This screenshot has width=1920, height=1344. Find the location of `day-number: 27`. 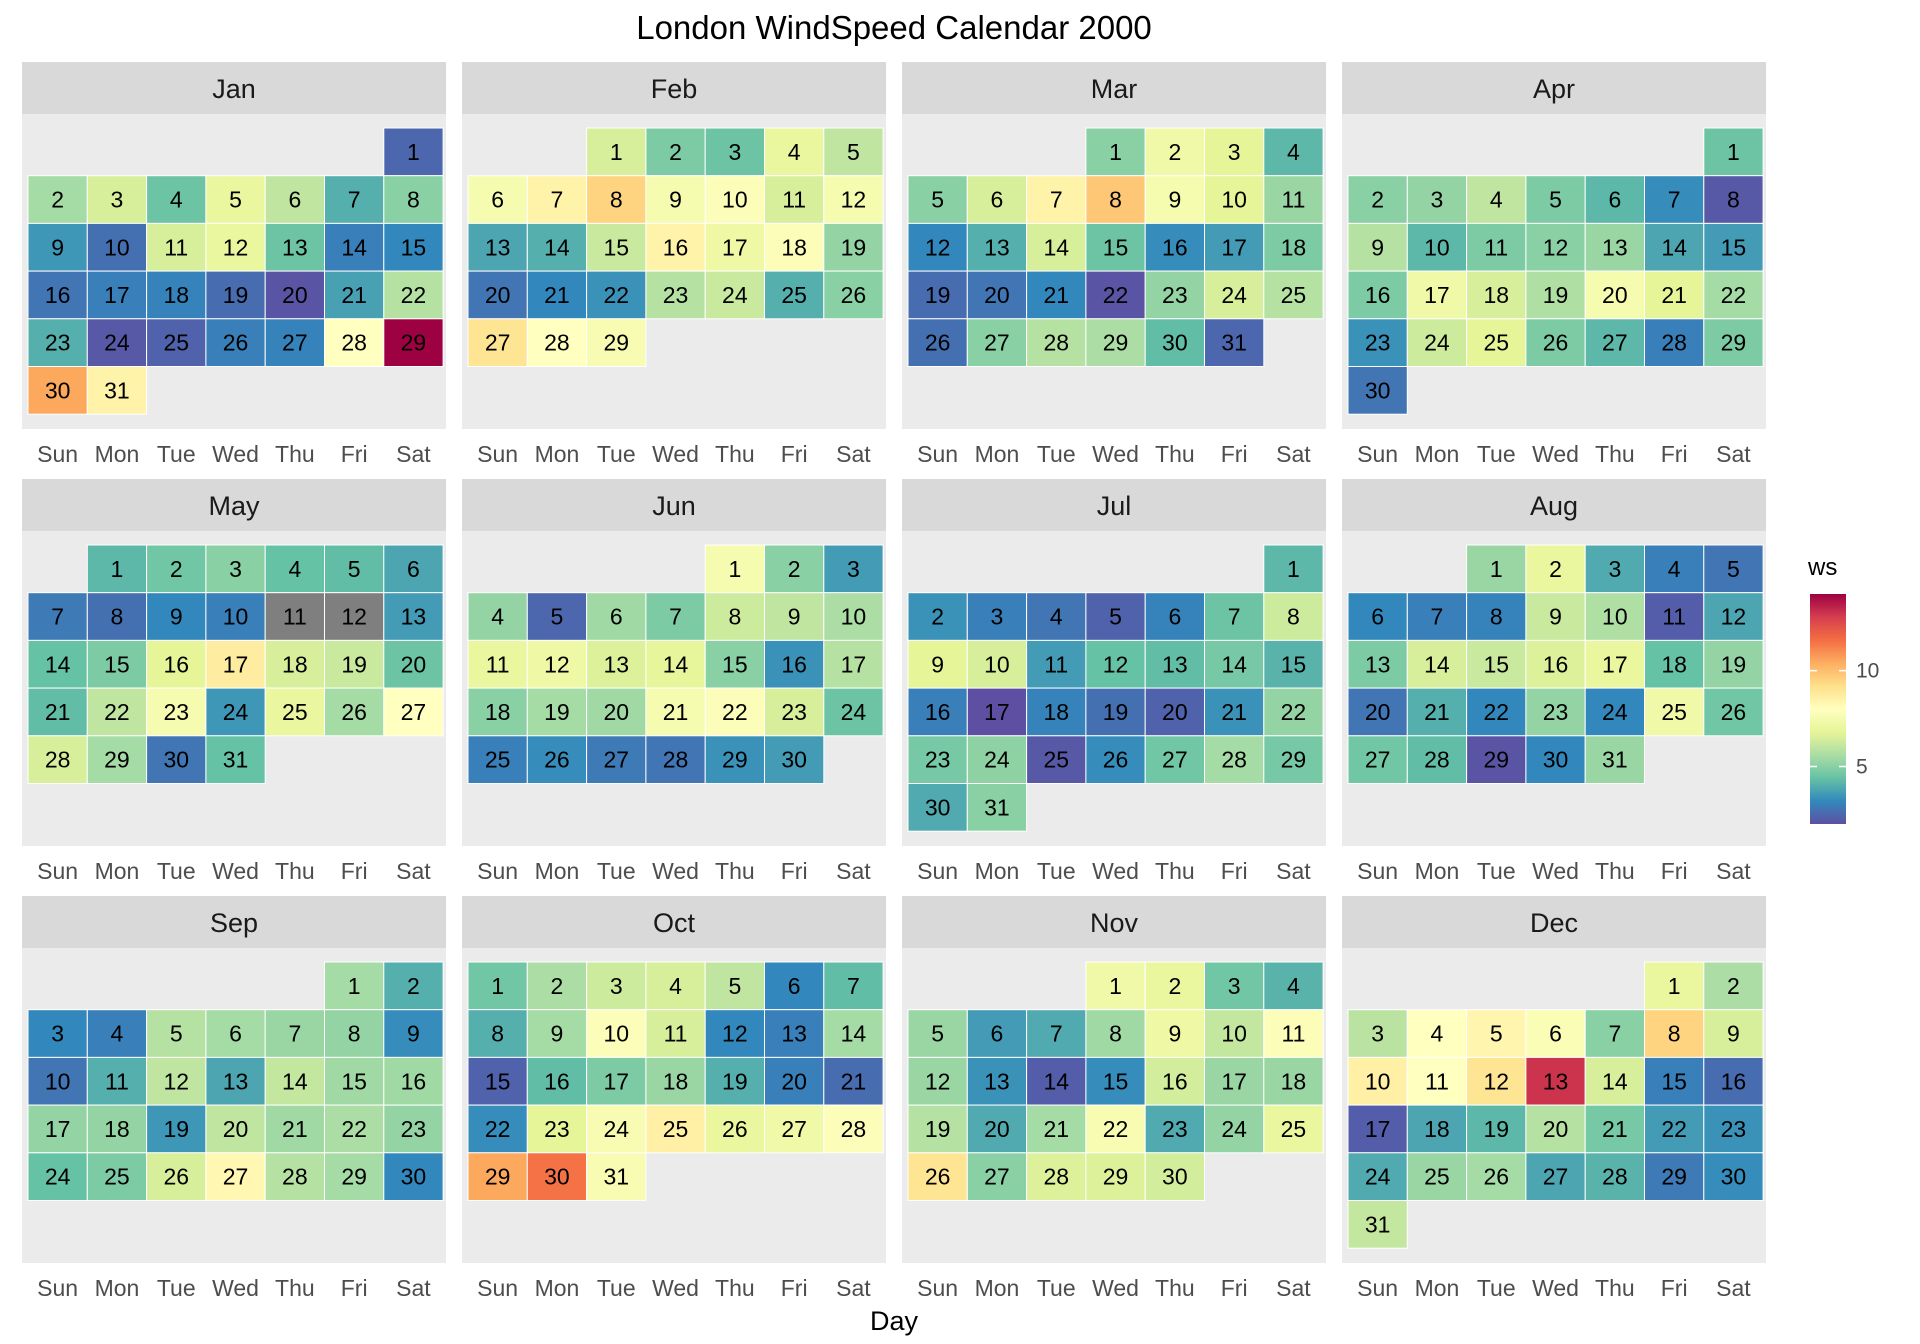

day-number: 27 is located at coordinates (616, 760).